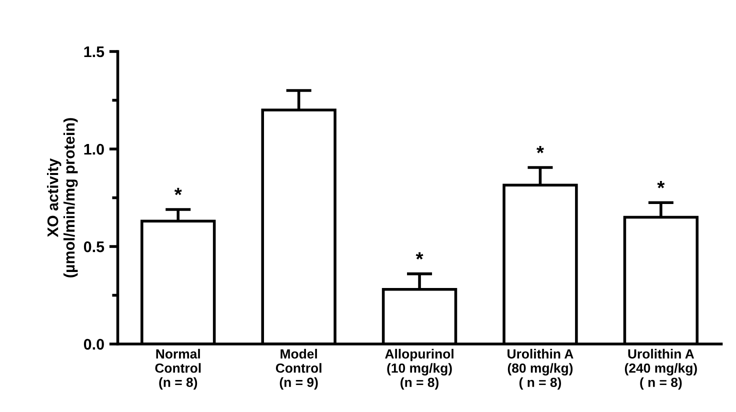  Describe the element at coordinates (178, 369) in the screenshot. I see `x-tick-label: Normal Control (n = 8)` at that location.